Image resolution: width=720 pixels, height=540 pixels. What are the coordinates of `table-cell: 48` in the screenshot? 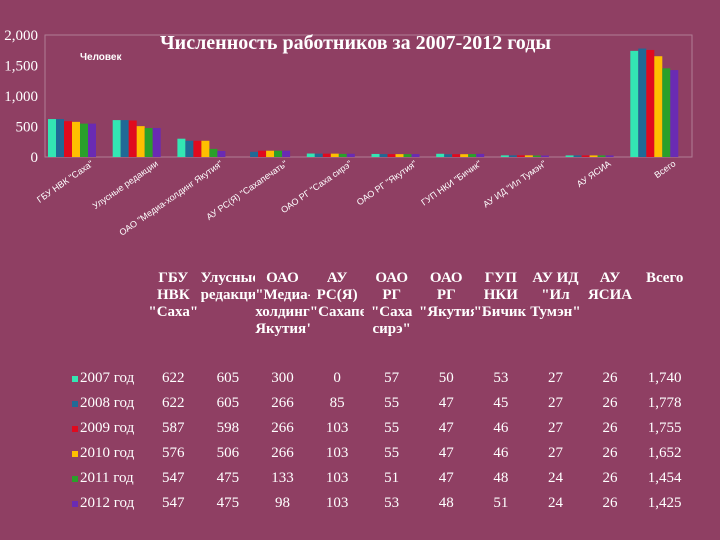 It's located at (501, 478).